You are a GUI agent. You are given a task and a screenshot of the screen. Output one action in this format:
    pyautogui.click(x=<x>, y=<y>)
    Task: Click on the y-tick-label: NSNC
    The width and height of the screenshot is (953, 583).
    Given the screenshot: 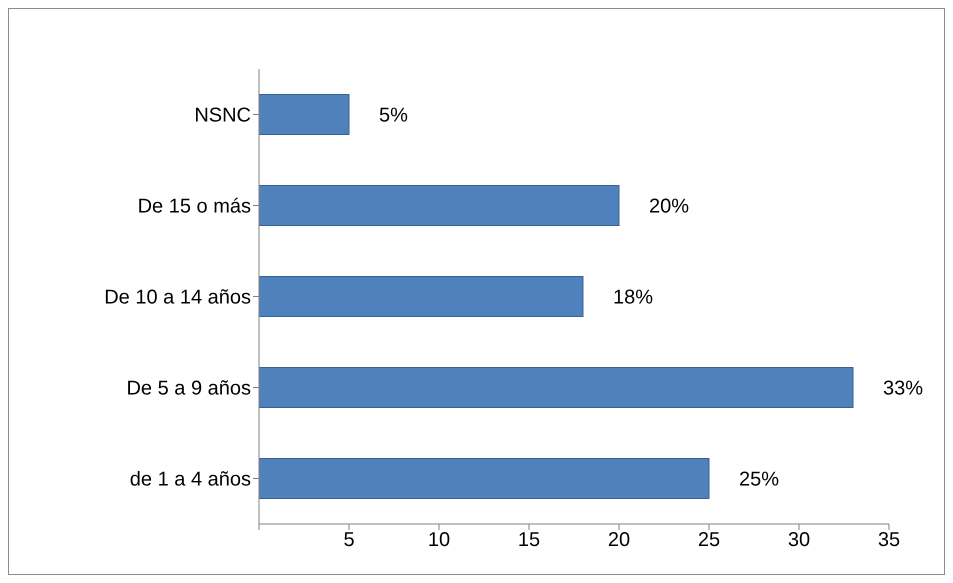 What is the action you would take?
    pyautogui.click(x=222, y=115)
    